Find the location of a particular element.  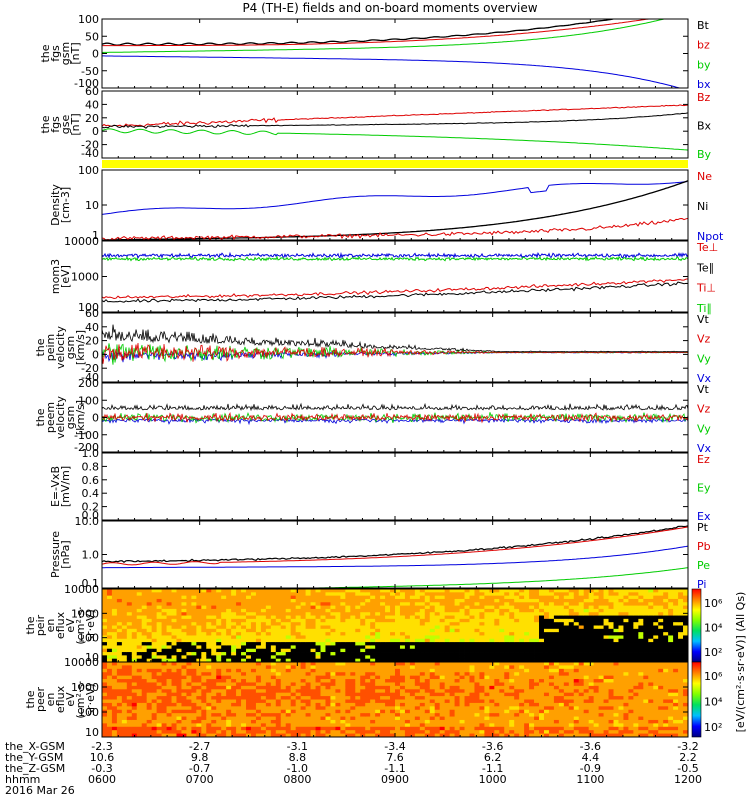

plot-area-fgs_gse is located at coordinates (395, 127).